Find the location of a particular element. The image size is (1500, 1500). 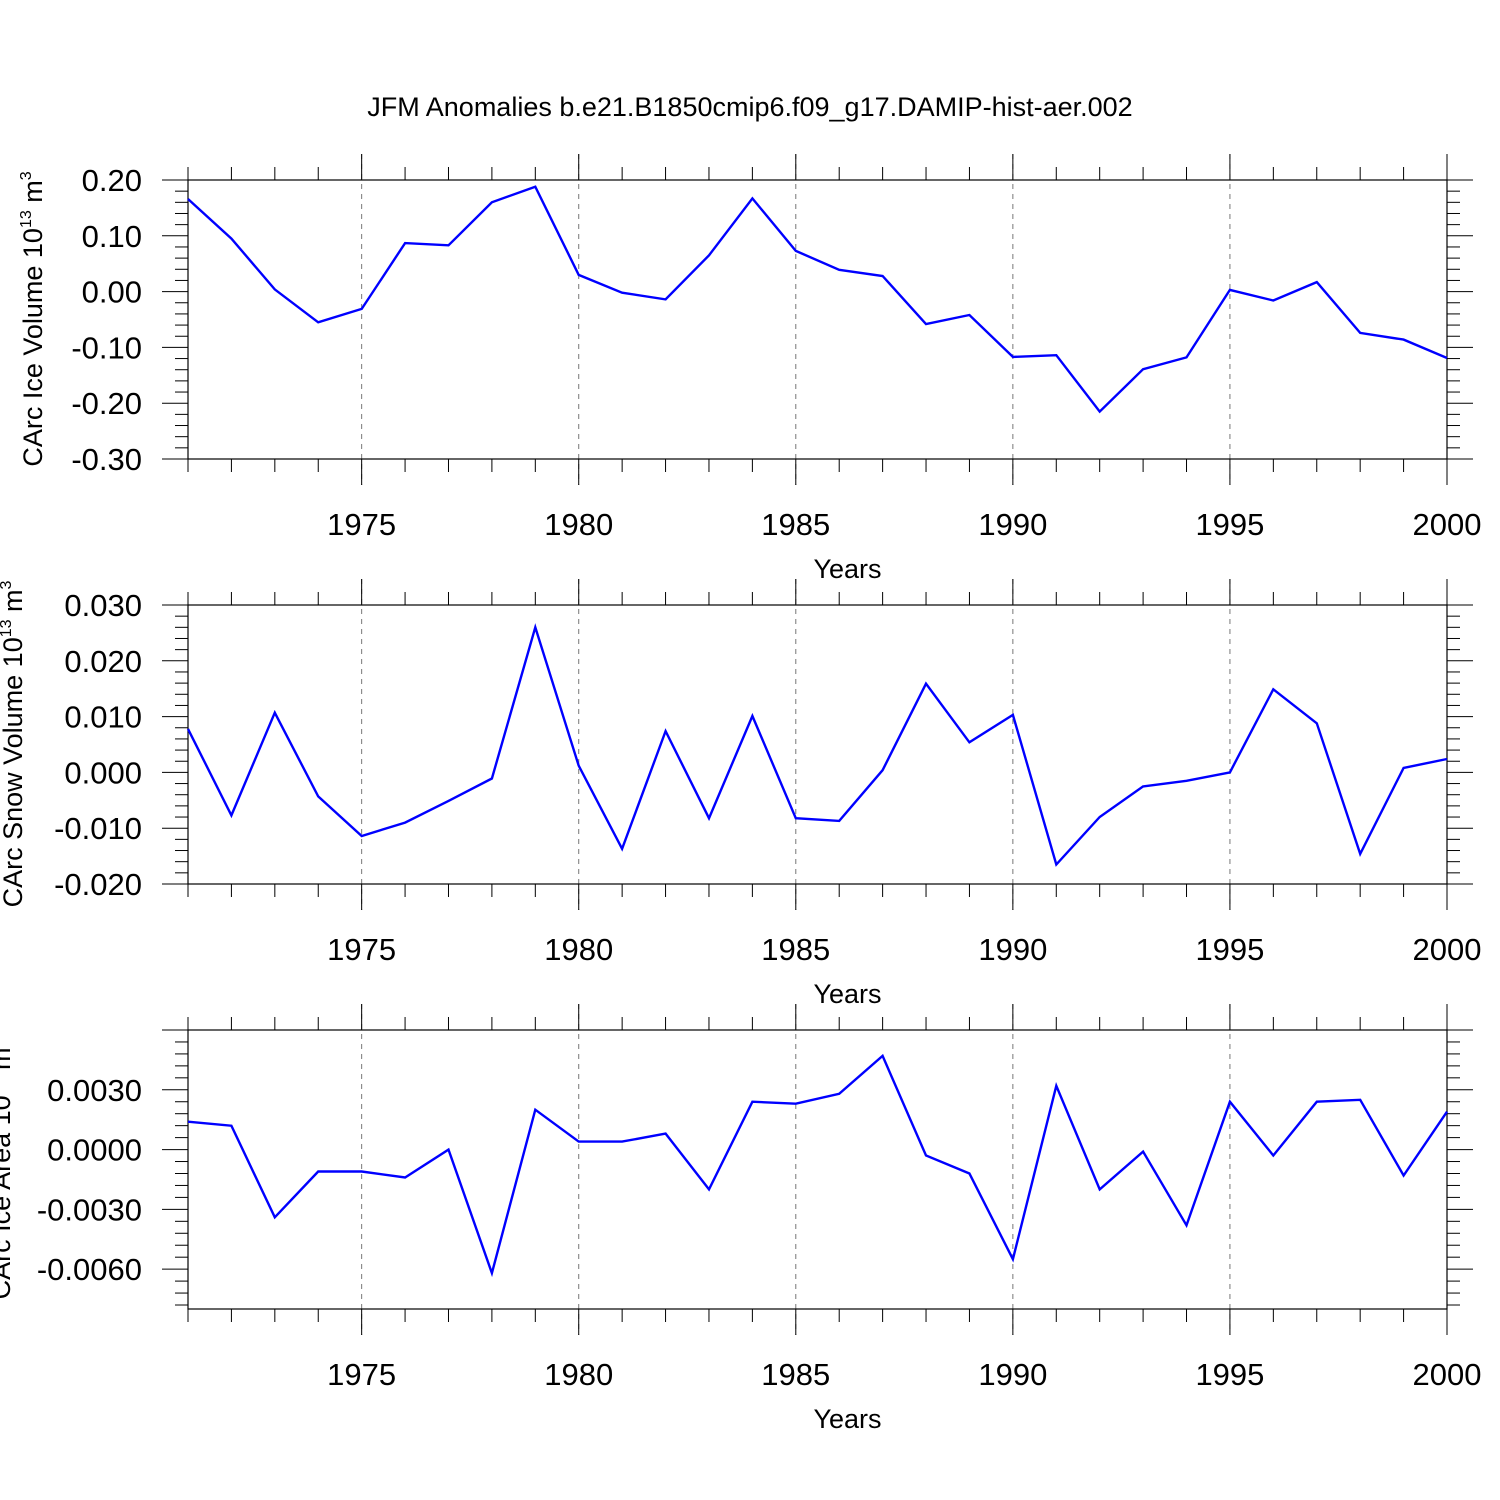

y-tick-label: 0.010 is located at coordinates (103, 717).